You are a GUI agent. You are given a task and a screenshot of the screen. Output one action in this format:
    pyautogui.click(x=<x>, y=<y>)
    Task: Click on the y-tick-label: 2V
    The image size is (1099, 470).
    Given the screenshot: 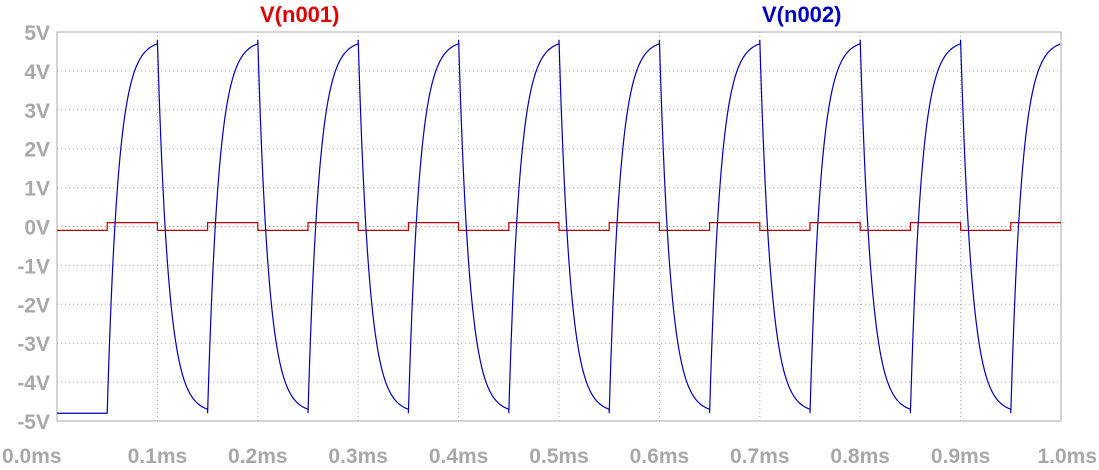 What is the action you would take?
    pyautogui.click(x=37, y=150)
    